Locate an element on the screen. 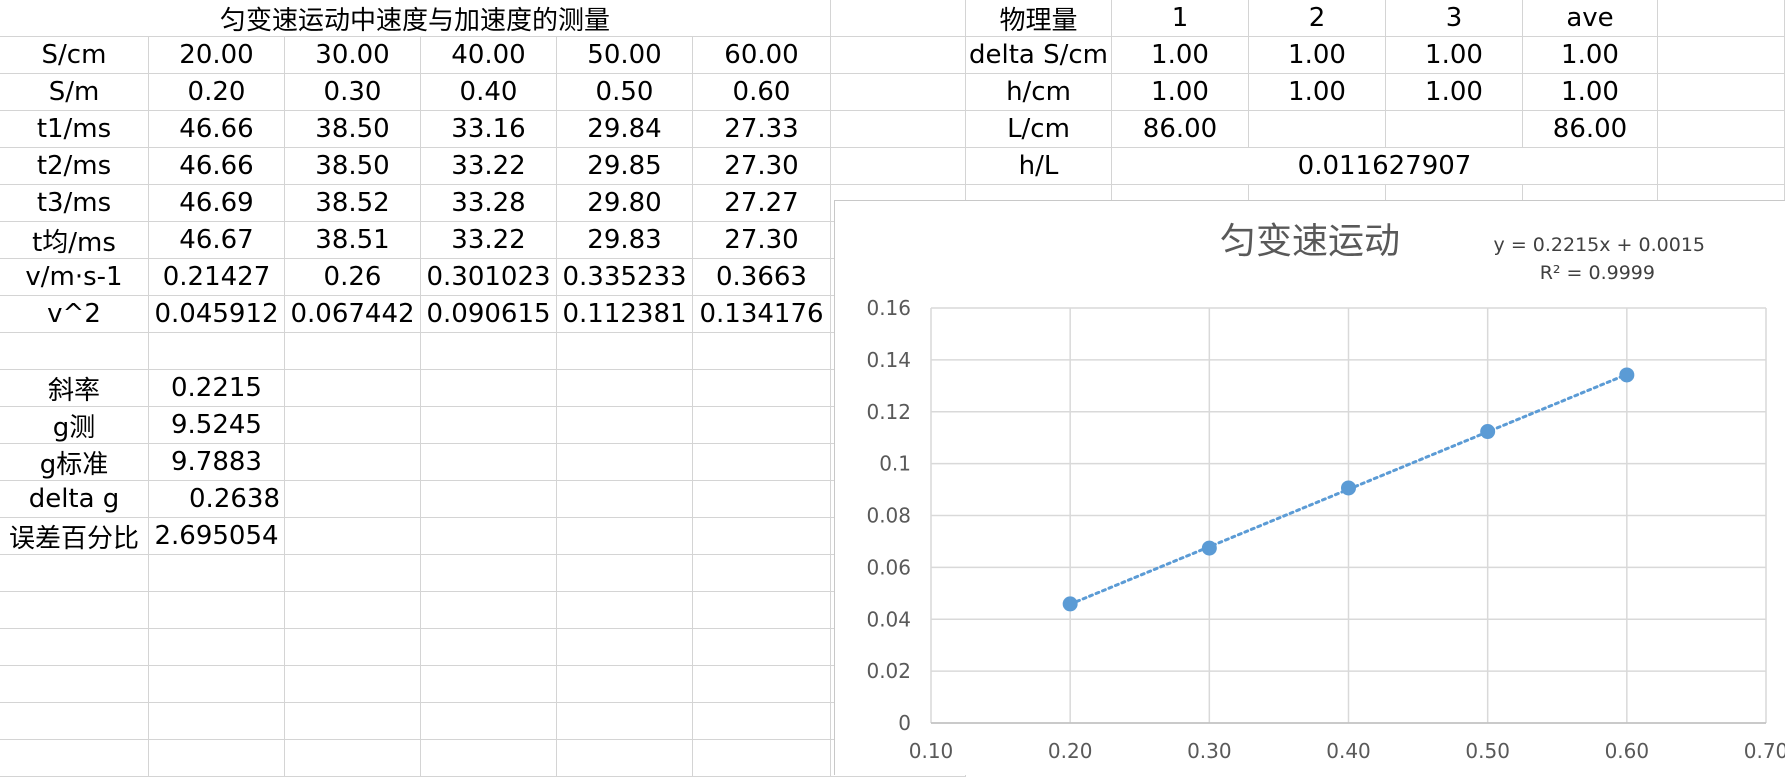 This screenshot has width=1785, height=777. data-cell: 0.40 is located at coordinates (489, 92).